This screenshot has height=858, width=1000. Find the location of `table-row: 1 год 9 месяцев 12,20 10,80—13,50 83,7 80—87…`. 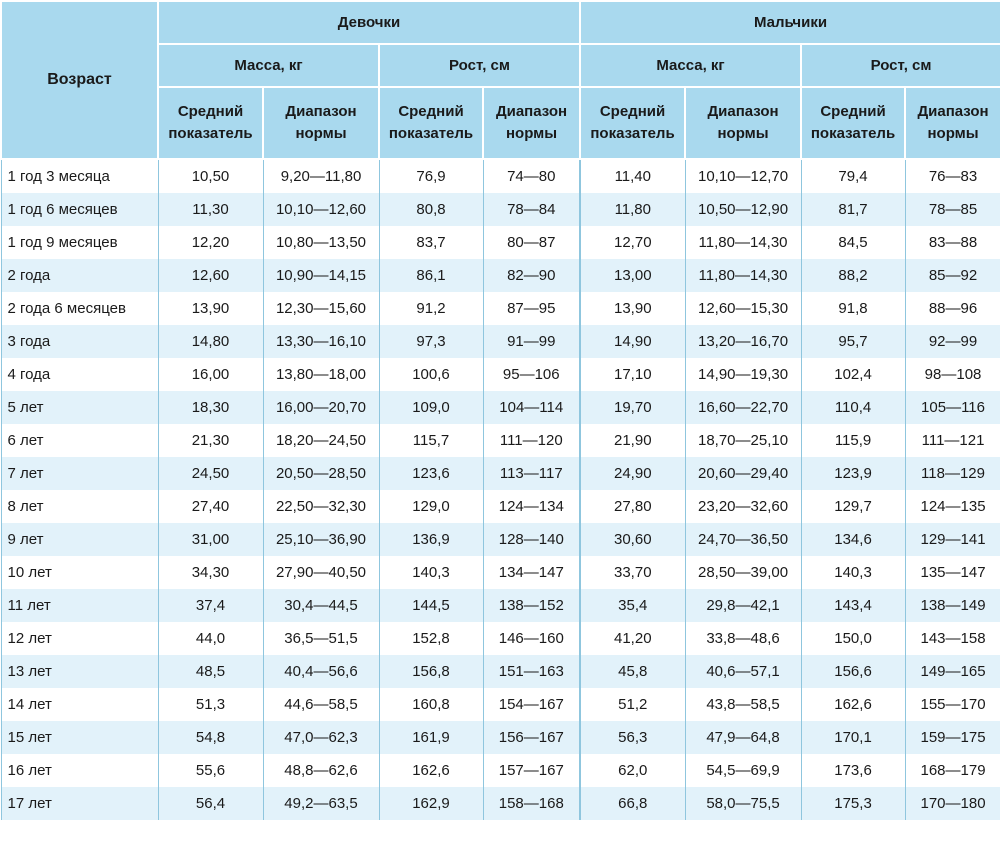

table-row: 1 год 9 месяцев 12,20 10,80—13,50 83,7 80—87… is located at coordinates (500, 242).